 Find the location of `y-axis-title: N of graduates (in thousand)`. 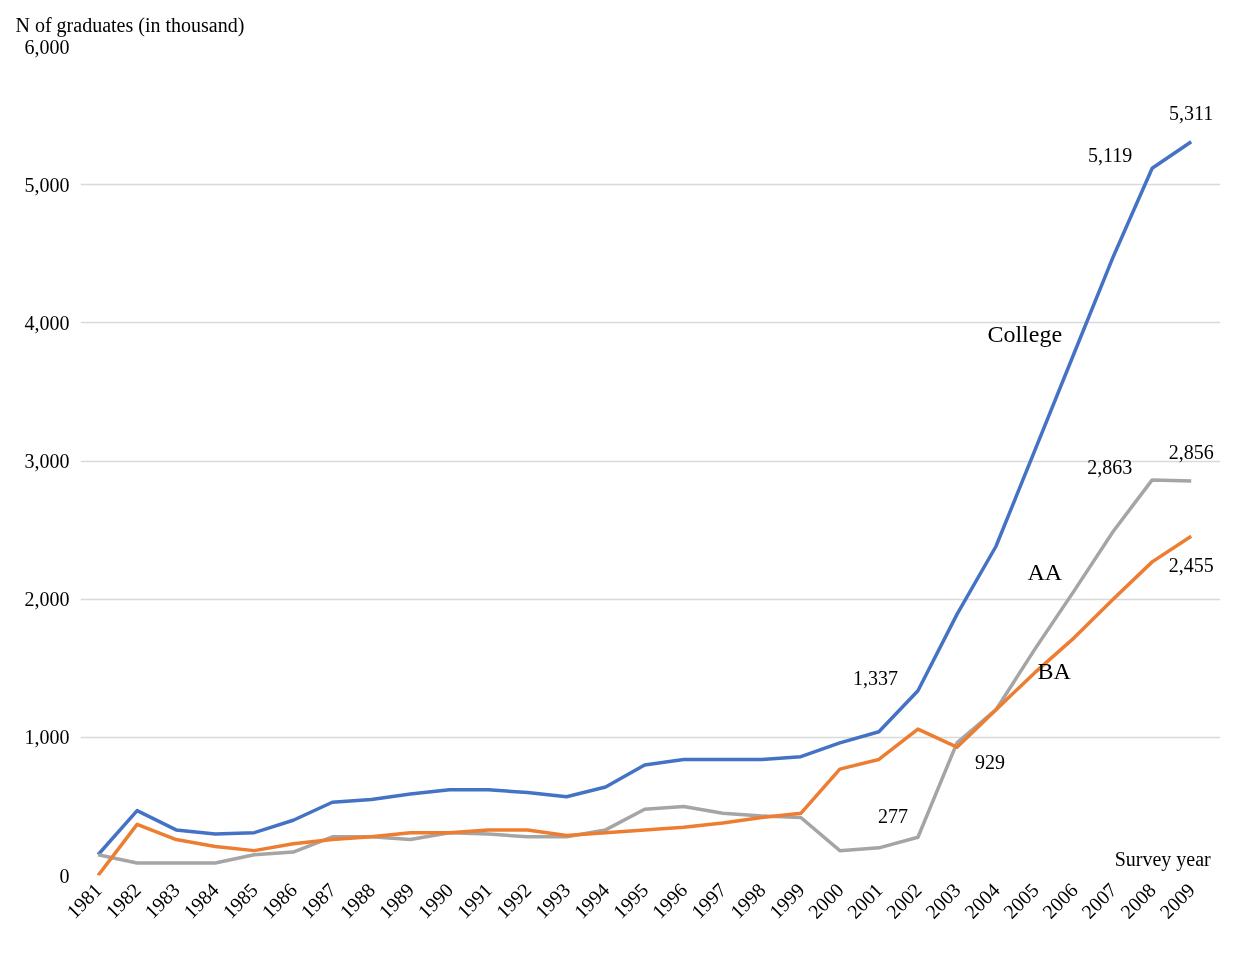

y-axis-title: N of graduates (in thousand) is located at coordinates (130, 25).